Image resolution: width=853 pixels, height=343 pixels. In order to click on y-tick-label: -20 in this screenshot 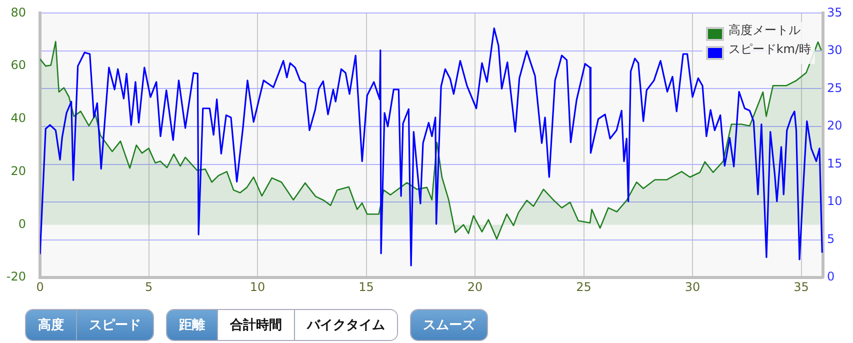, I will do `click(16, 277)`.